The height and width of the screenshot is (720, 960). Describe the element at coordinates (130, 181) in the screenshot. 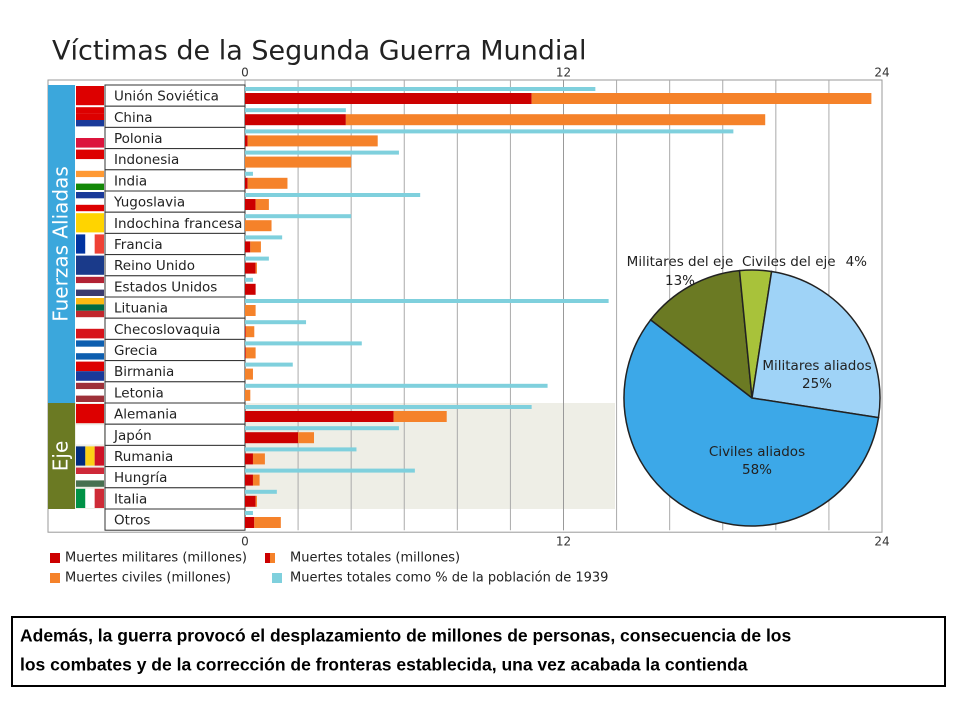

I see `y-tick-label: India` at that location.